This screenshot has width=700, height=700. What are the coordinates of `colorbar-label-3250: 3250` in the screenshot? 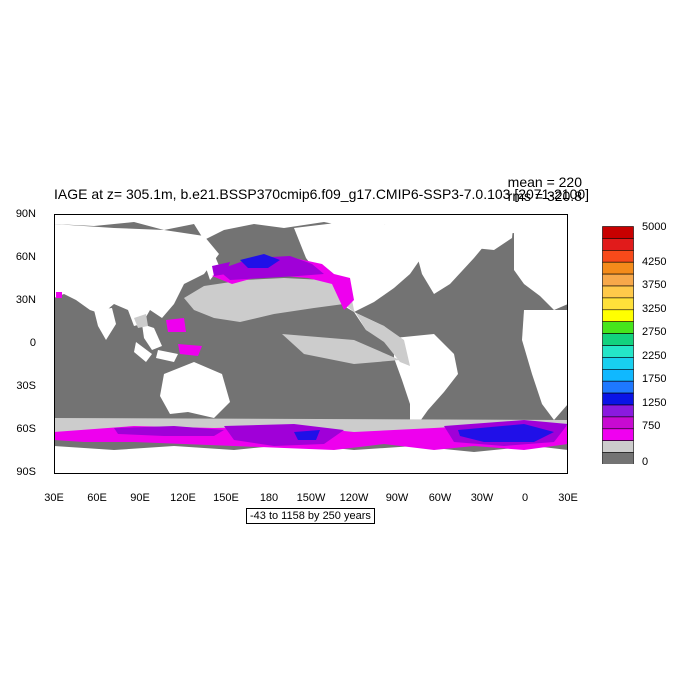 It's located at (654, 309).